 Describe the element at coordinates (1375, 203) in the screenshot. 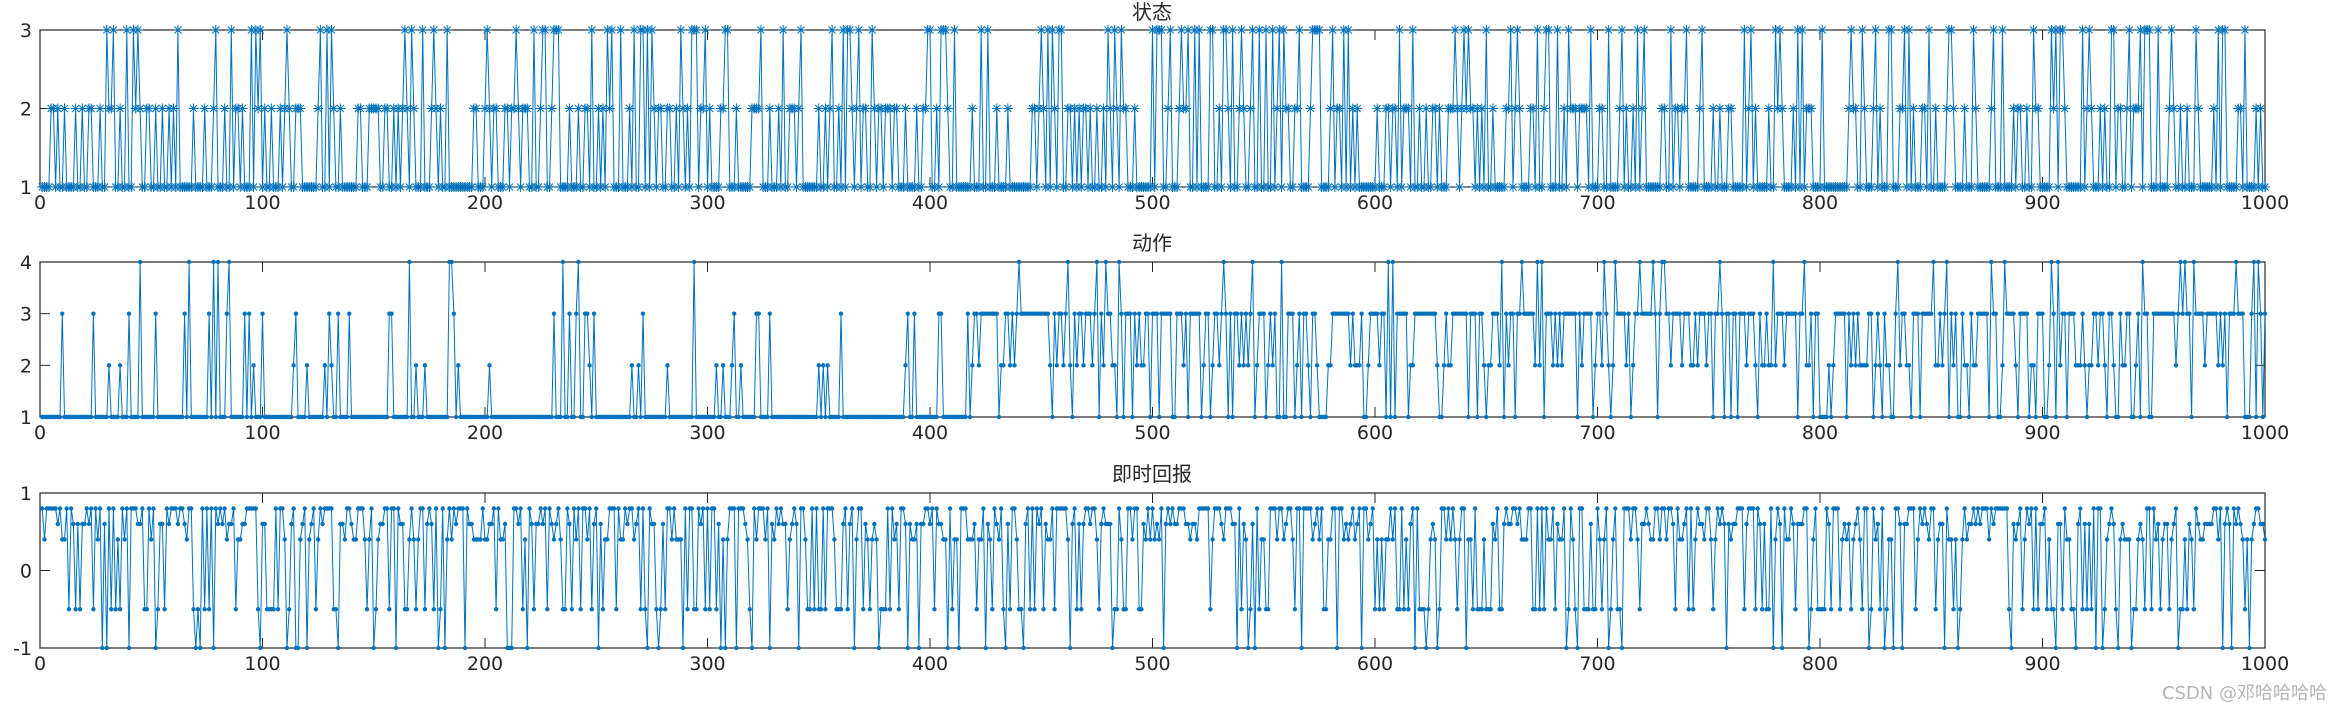

I see `x-tick-label: 600` at that location.